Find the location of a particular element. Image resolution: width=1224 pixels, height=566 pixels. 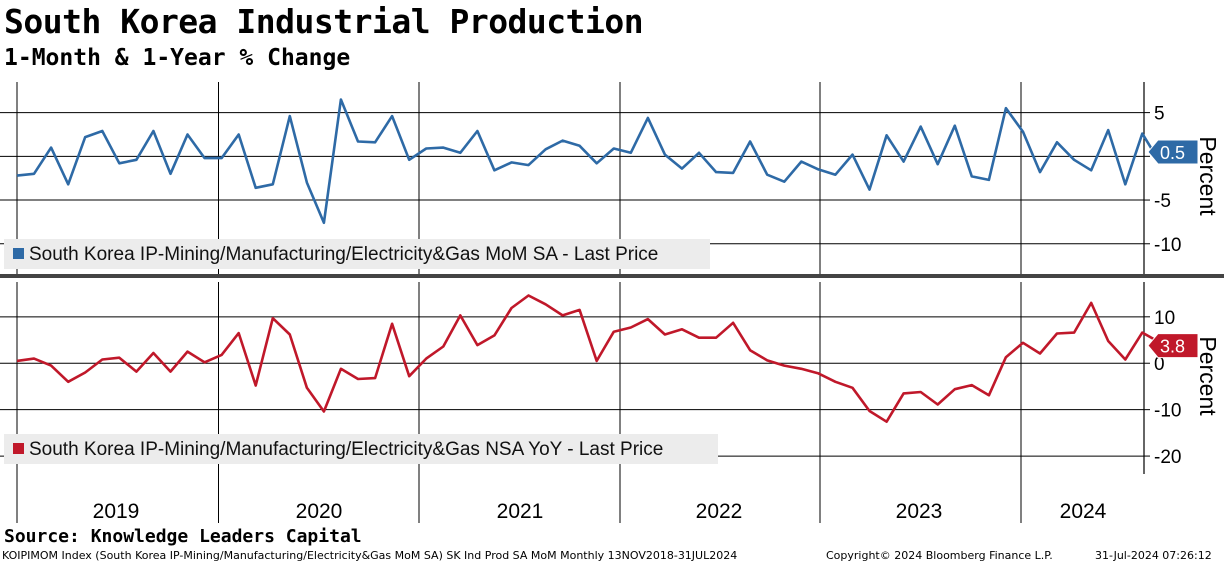

xtick-year-2022: 2022 is located at coordinates (719, 511).